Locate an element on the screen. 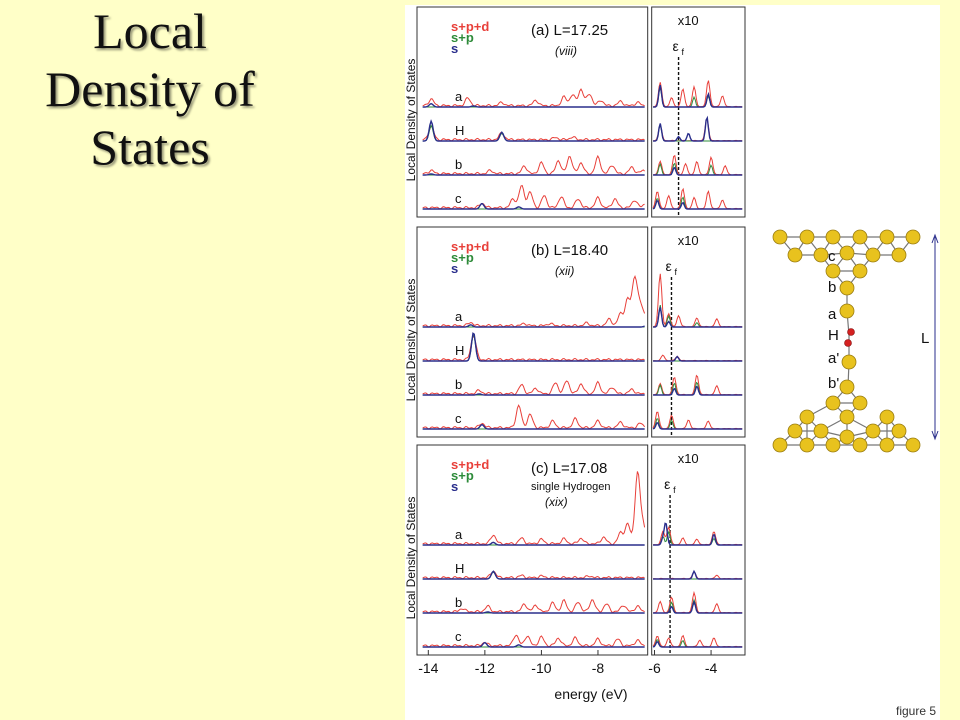  length-arrow-head-top is located at coordinates (935, 238).